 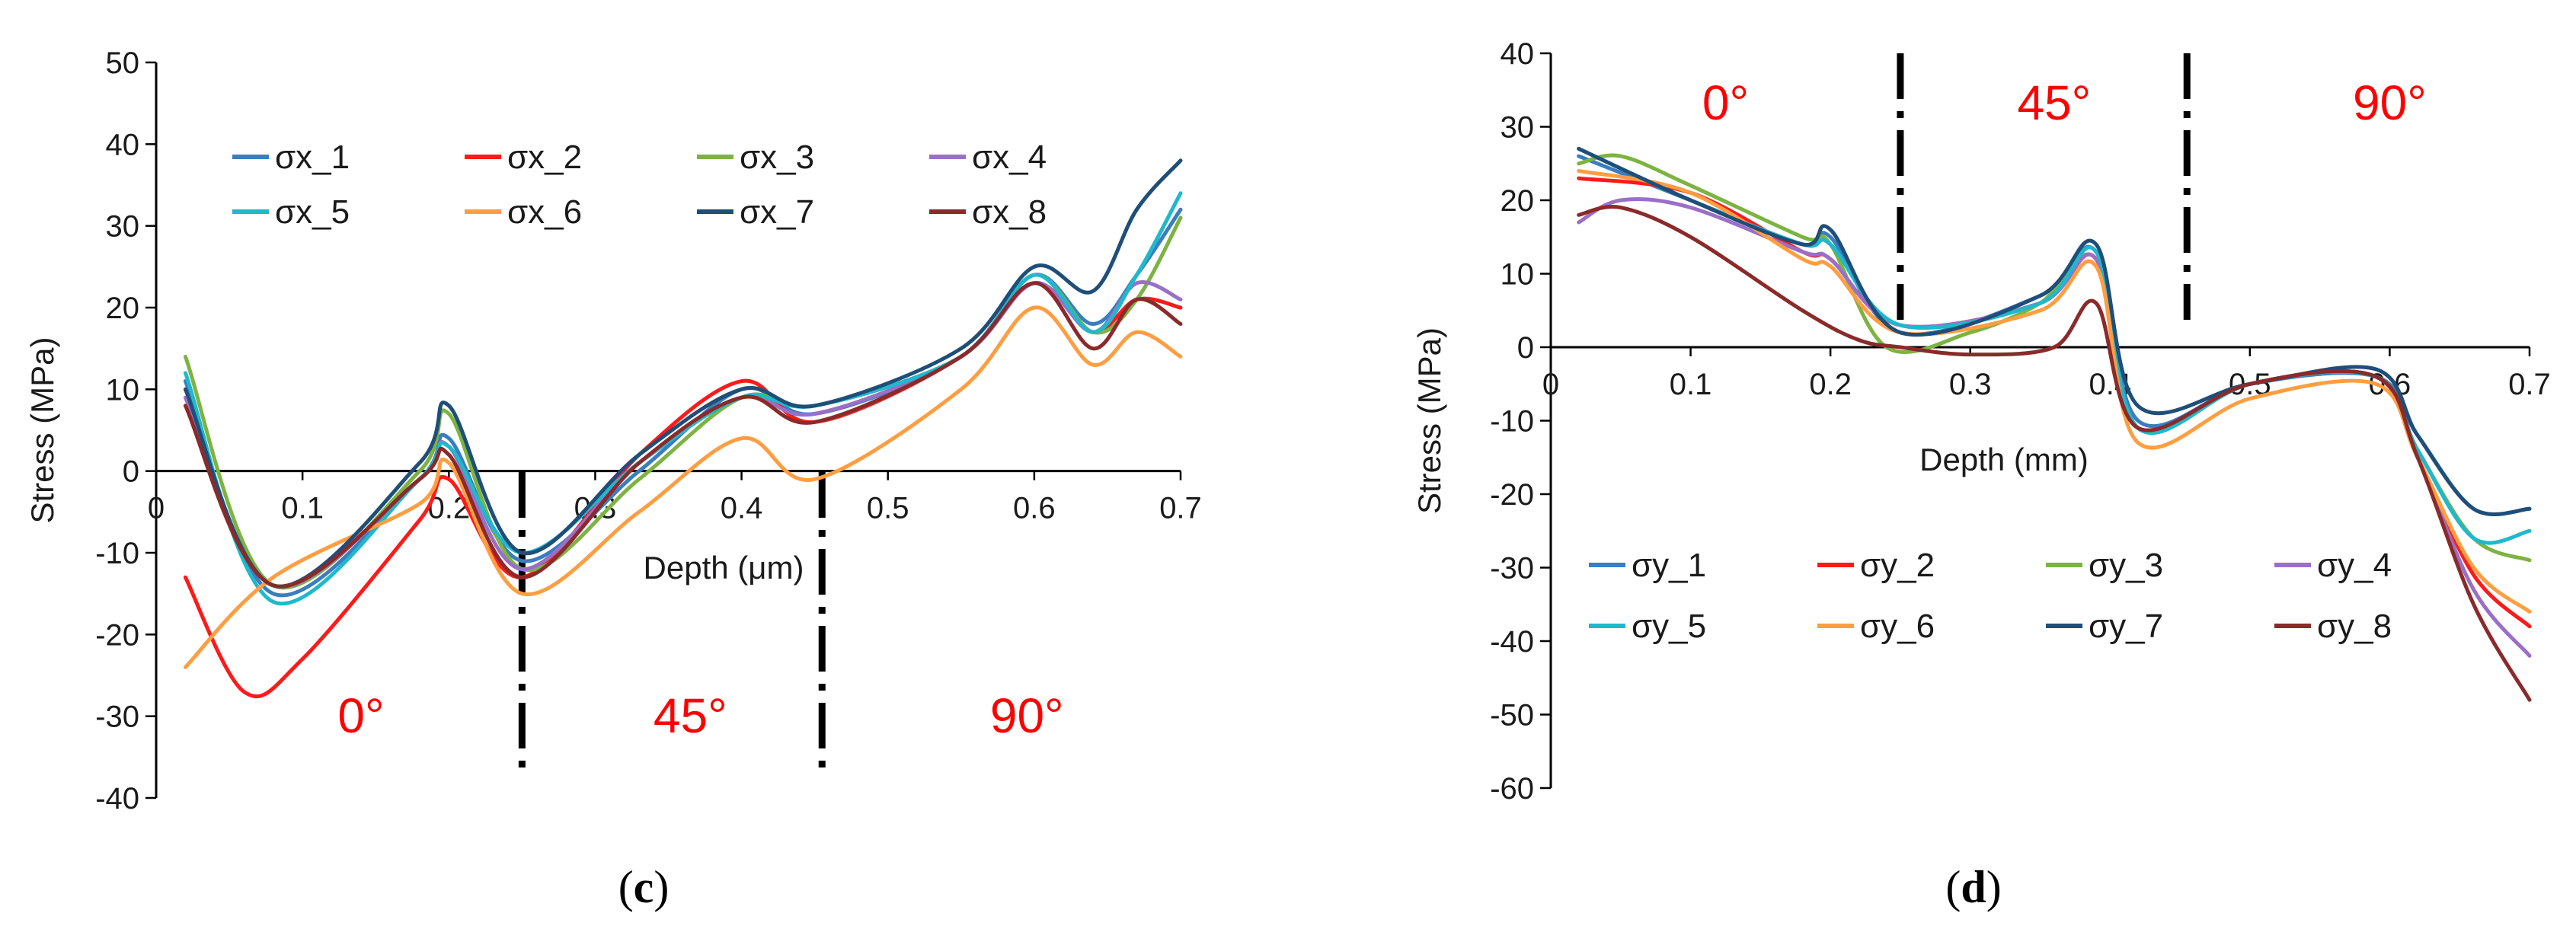 What do you see at coordinates (2126, 626) in the screenshot?
I see `legend-label: σy_7` at bounding box center [2126, 626].